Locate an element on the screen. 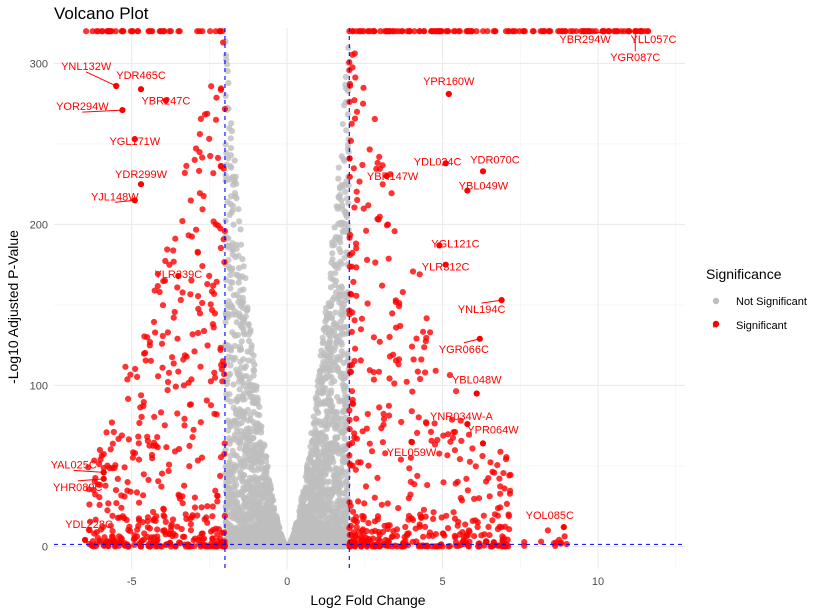 This screenshot has width=829, height=616. gene-label: YHR089C is located at coordinates (78, 488).